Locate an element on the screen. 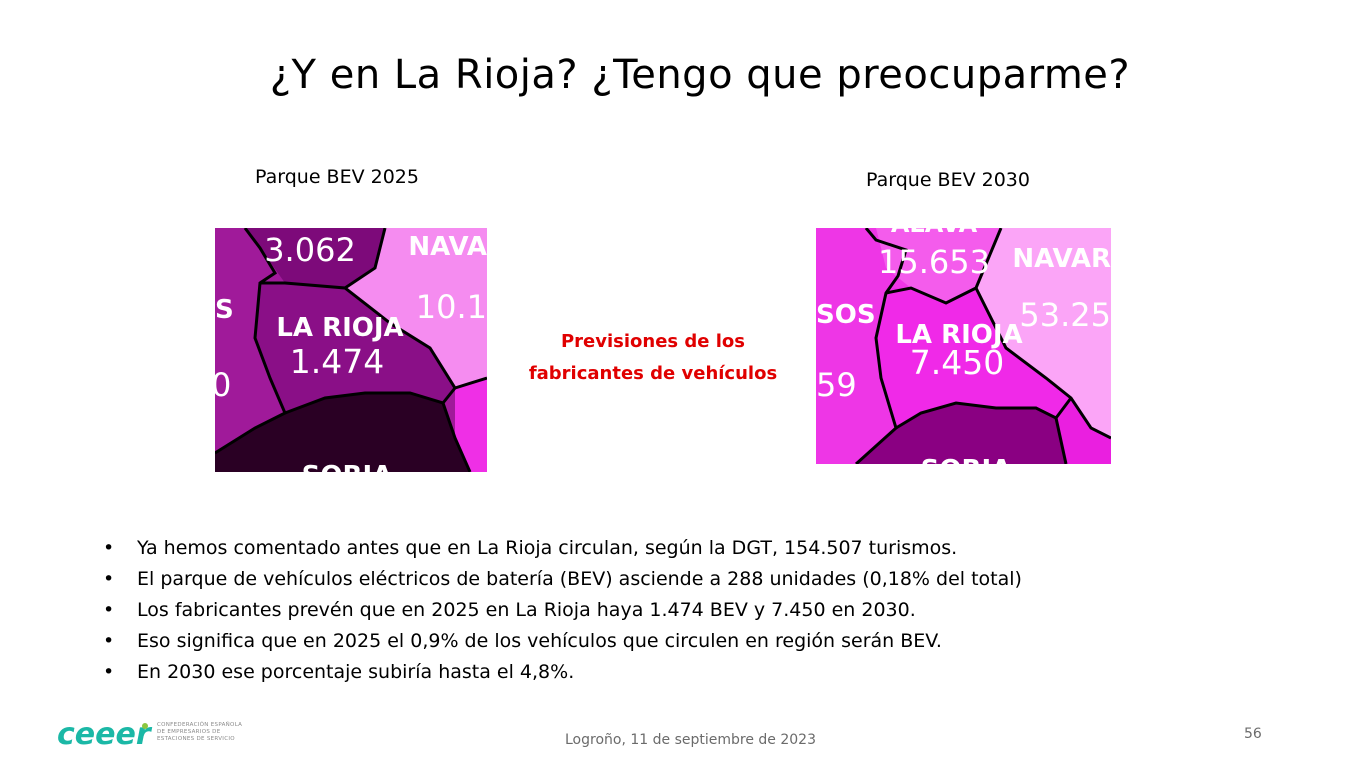 Image resolution: width=1365 pixels, height=770 pixels. navarra-value: 53.25 is located at coordinates (1065, 315).